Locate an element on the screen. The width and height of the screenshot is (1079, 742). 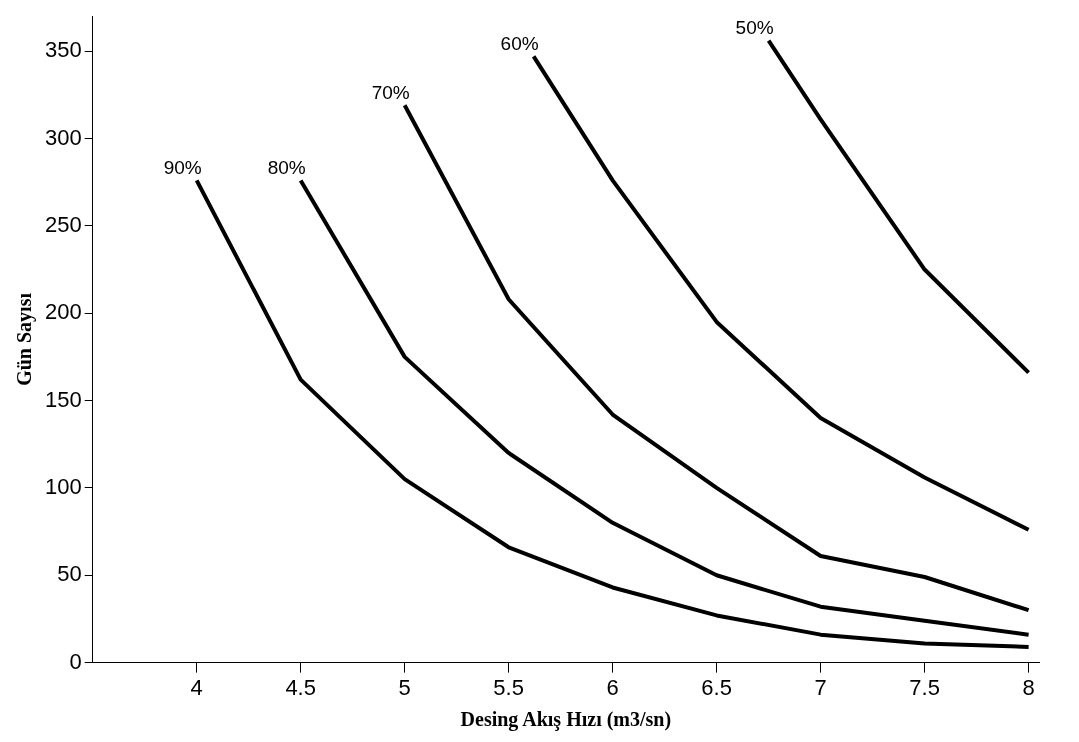
x-tick-label: 8 is located at coordinates (1028, 687).